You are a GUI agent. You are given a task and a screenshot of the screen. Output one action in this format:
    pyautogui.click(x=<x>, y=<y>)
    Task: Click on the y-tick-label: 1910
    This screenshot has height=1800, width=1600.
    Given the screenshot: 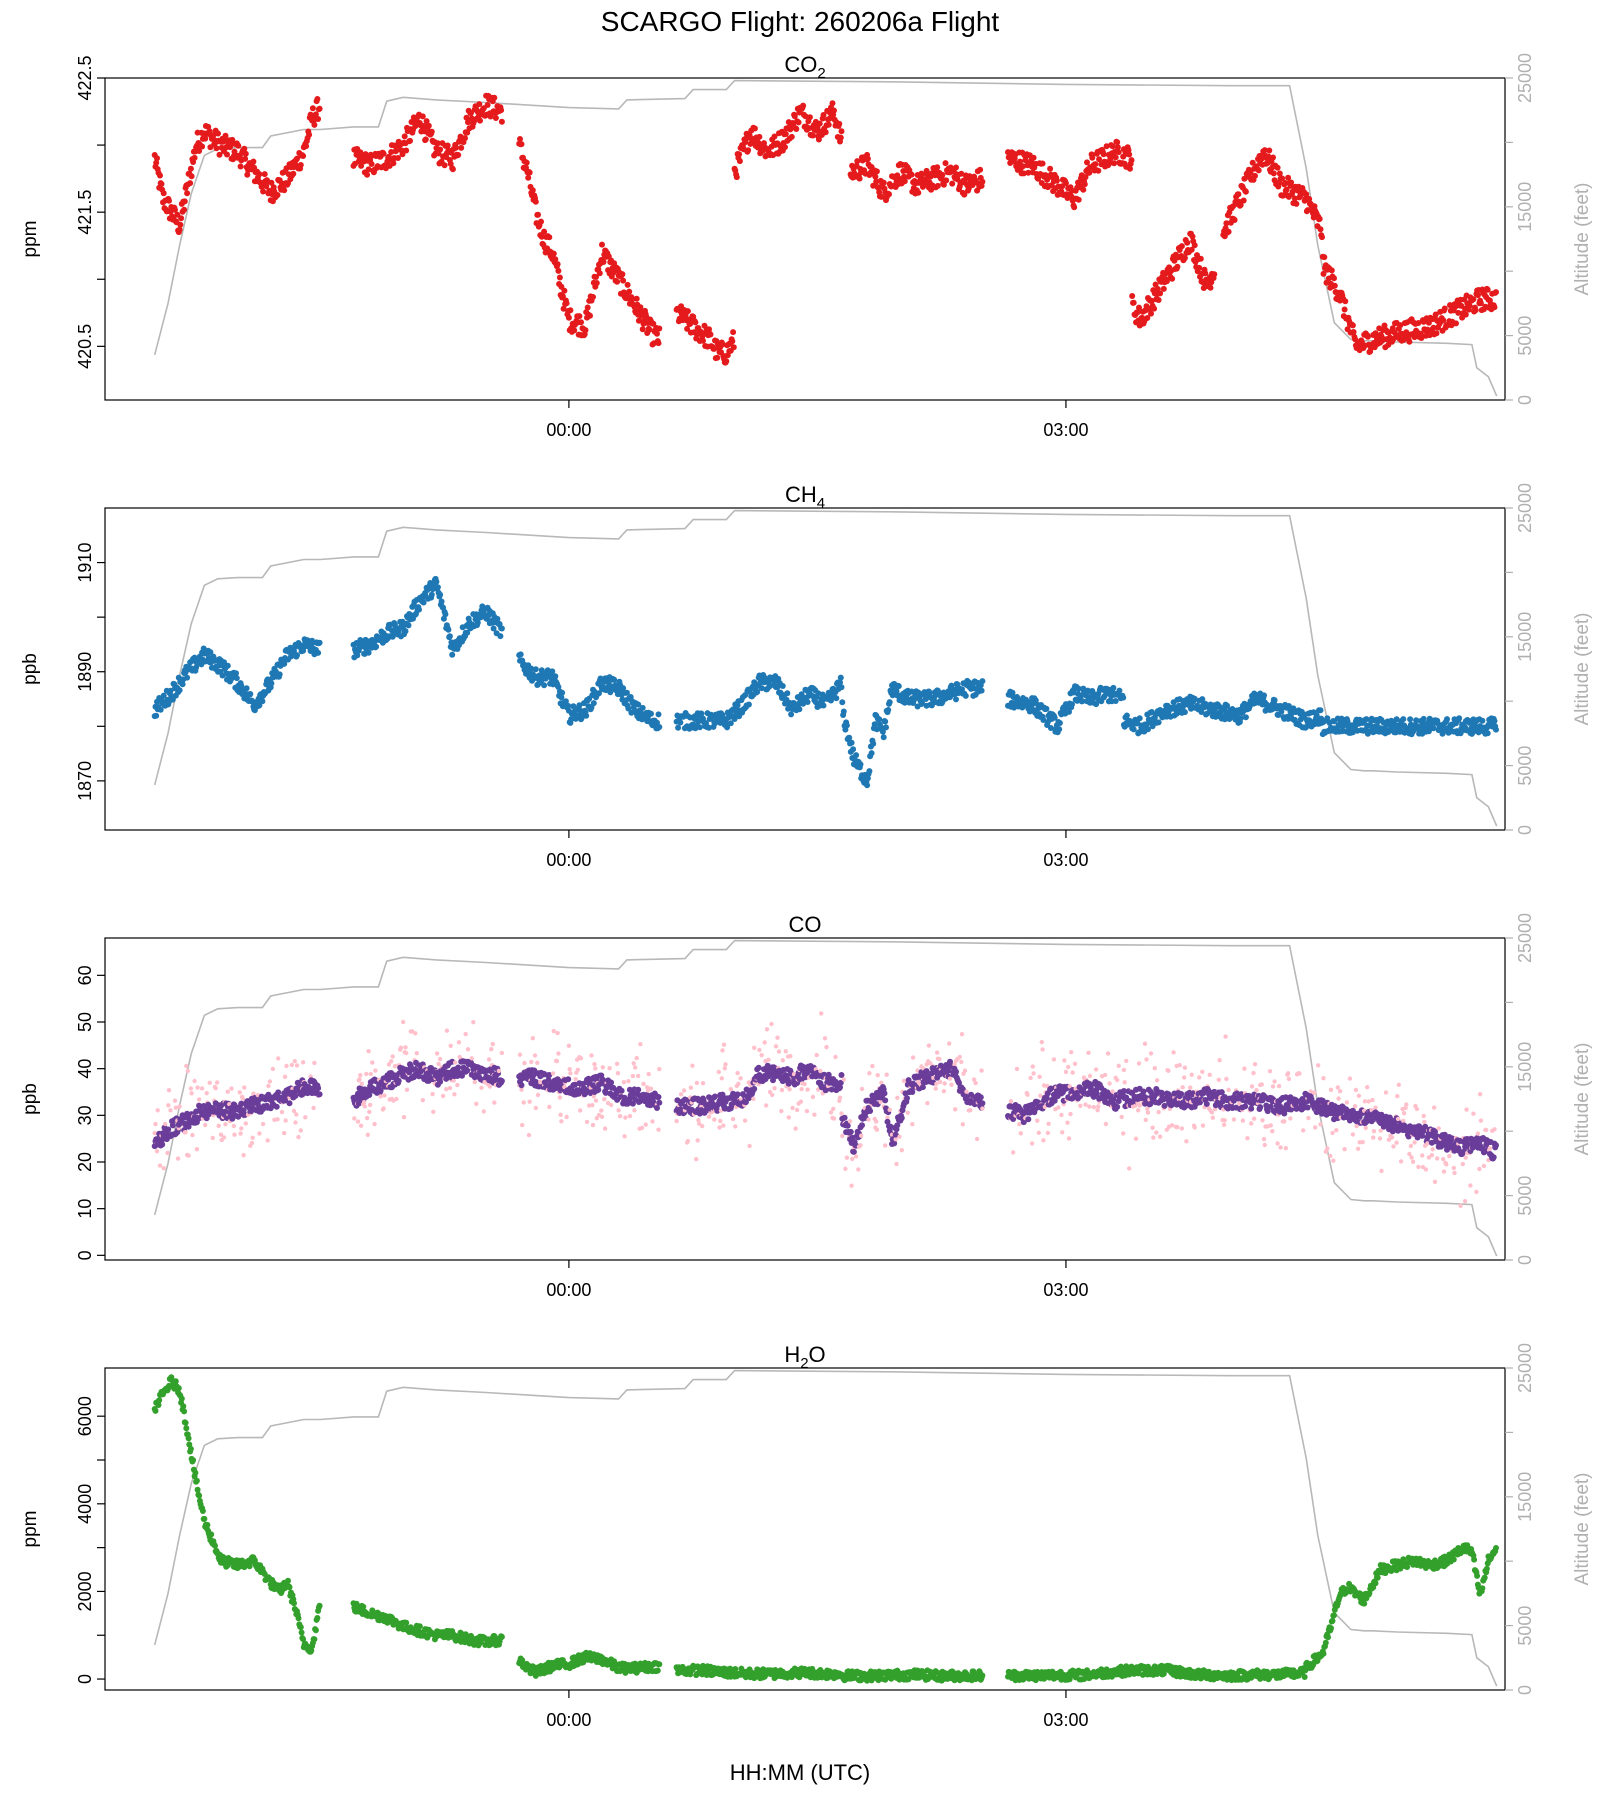 What is the action you would take?
    pyautogui.click(x=85, y=563)
    